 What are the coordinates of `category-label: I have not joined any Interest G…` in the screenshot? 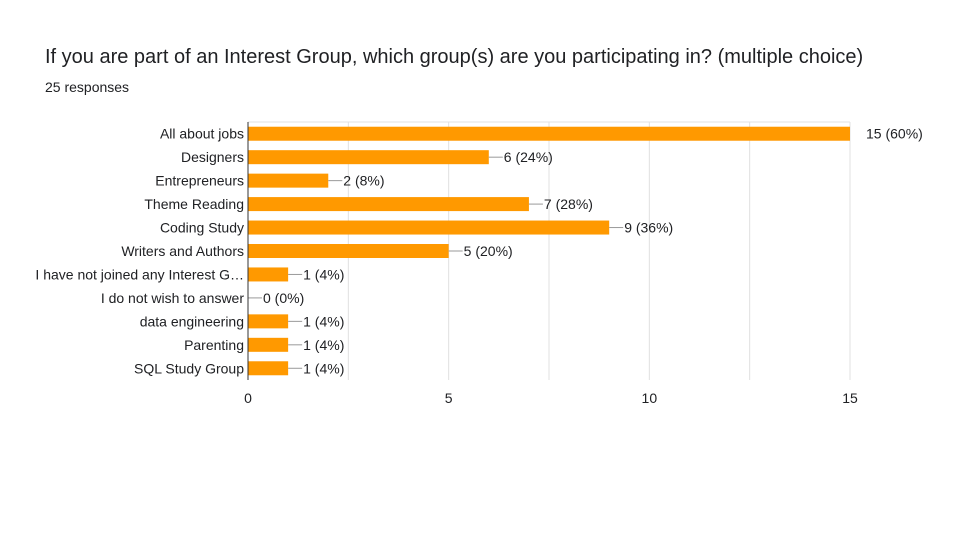 It's located at (139, 274).